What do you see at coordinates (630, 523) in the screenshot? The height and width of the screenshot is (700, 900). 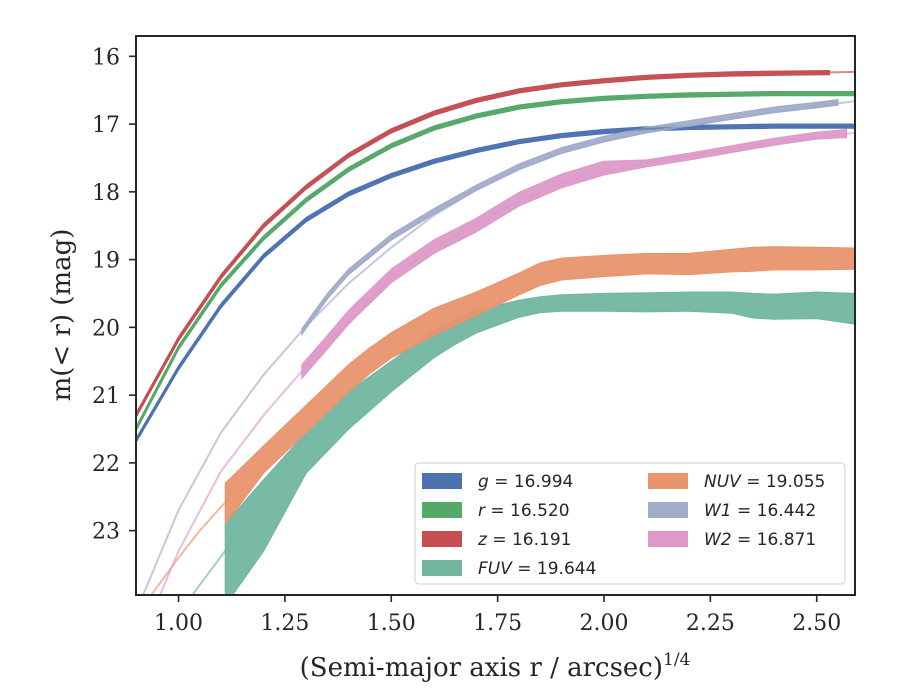 I see `legend-frame` at bounding box center [630, 523].